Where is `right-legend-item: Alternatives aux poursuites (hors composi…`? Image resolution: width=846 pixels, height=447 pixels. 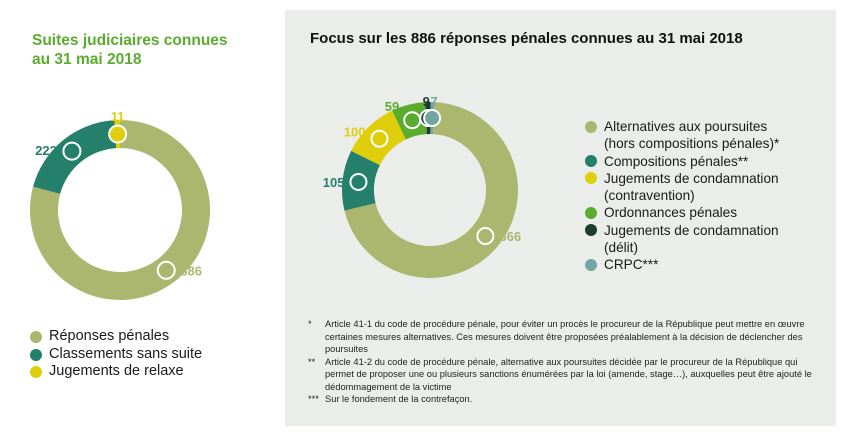
right-legend-item: Alternatives aux poursuites (hors composi… is located at coordinates (682, 135).